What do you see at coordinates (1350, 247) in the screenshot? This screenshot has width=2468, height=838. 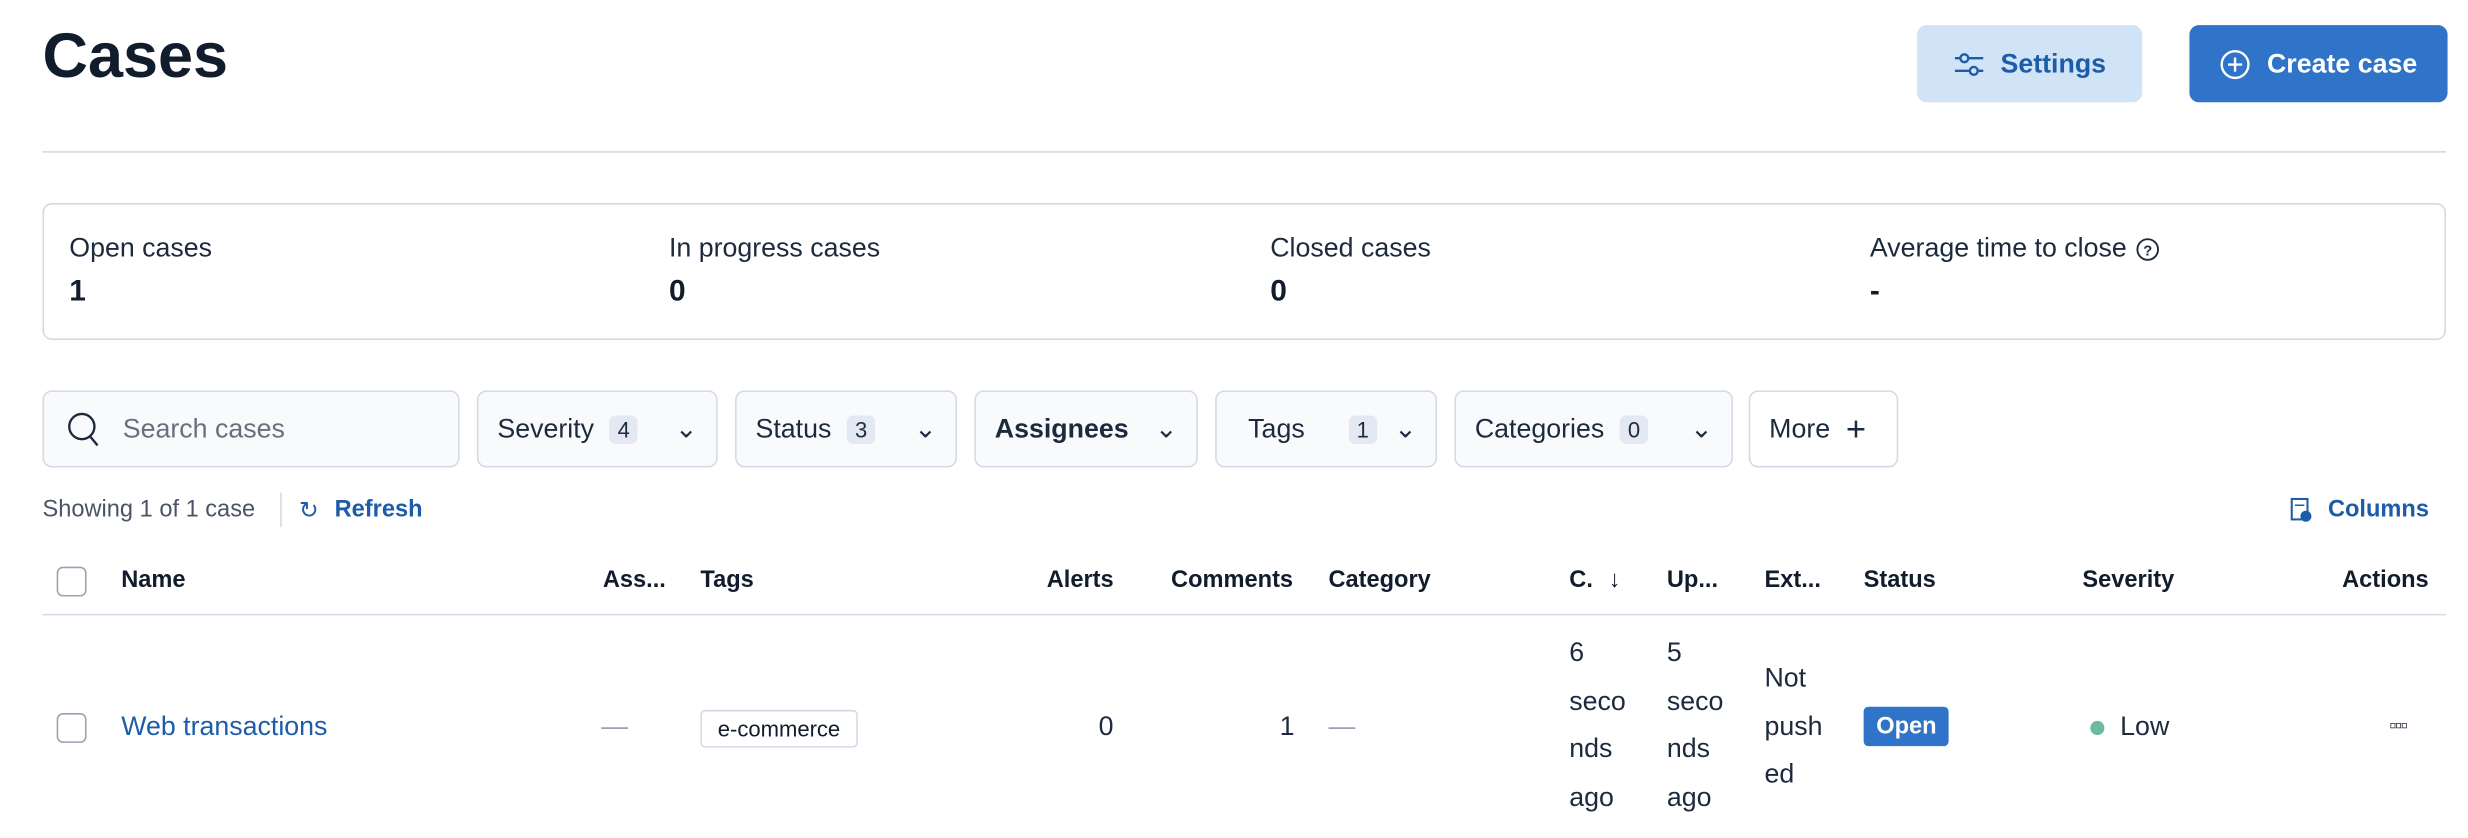 I see `stat-label: Closed cases` at bounding box center [1350, 247].